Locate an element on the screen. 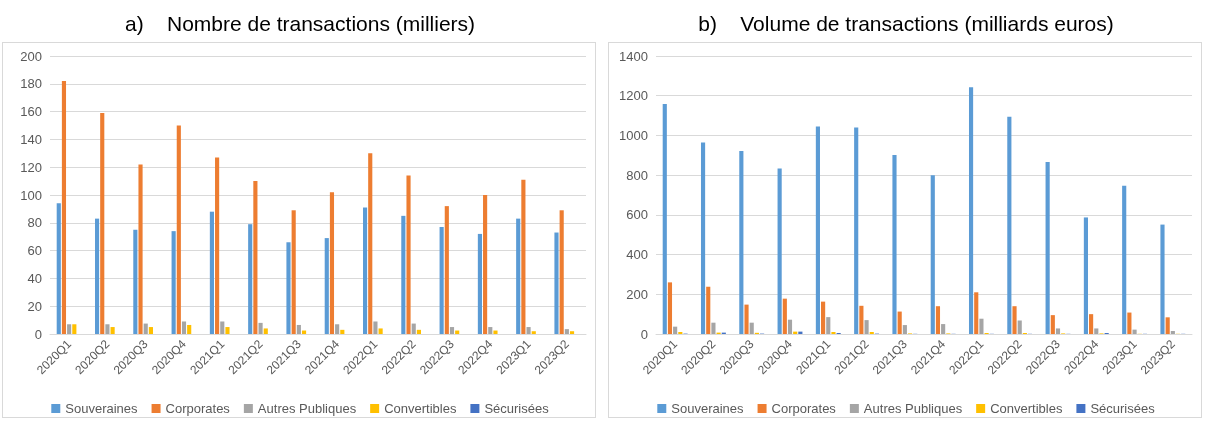  chart-title: b) Volume de transactions (milliards euros) is located at coordinates (906, 23).